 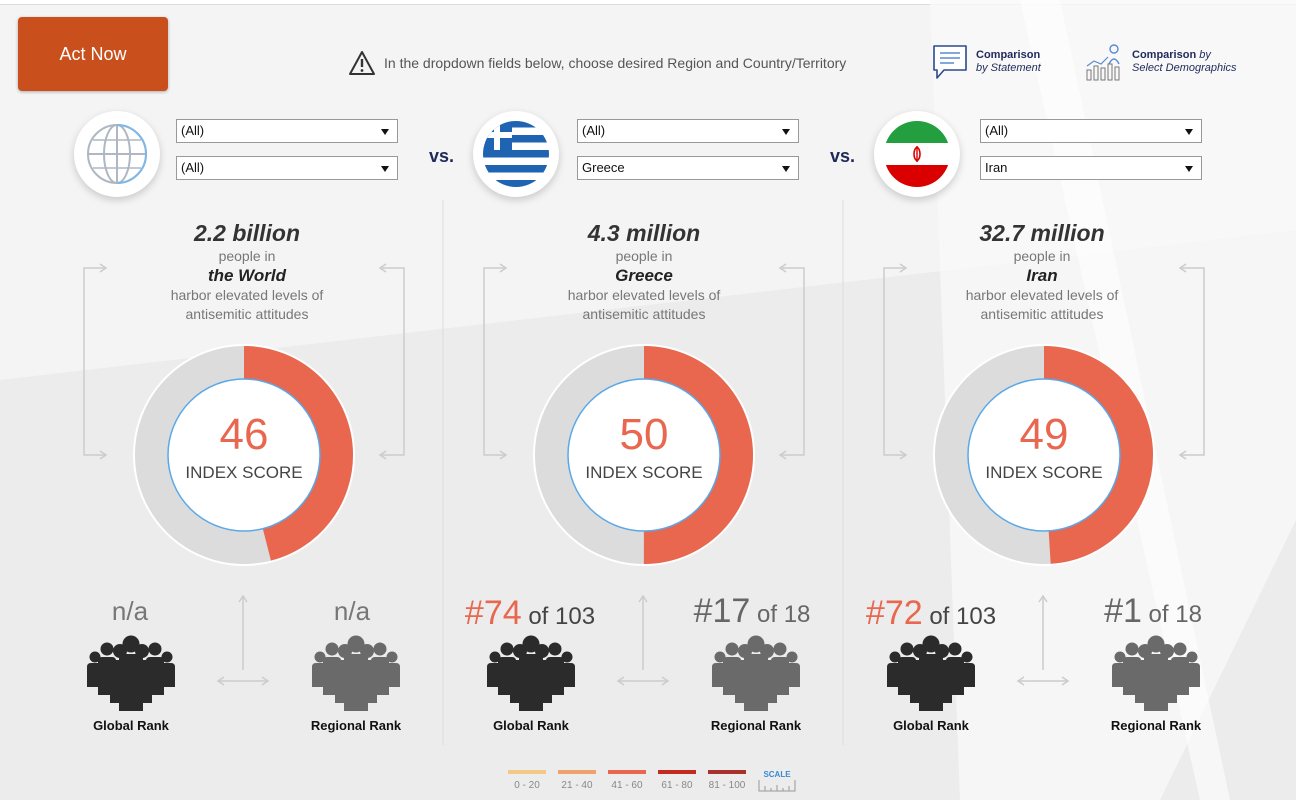 I want to click on population-count: 2.2 billion, so click(x=247, y=233).